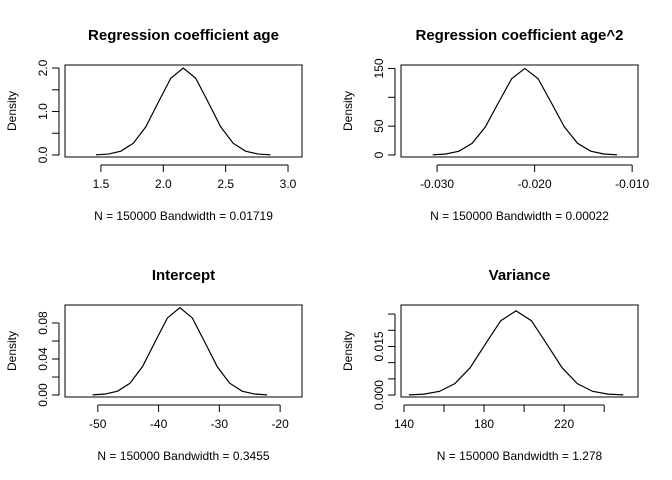 This screenshot has width=672, height=480. Describe the element at coordinates (43, 67) in the screenshot. I see `y-tick-label: 2.0` at that location.